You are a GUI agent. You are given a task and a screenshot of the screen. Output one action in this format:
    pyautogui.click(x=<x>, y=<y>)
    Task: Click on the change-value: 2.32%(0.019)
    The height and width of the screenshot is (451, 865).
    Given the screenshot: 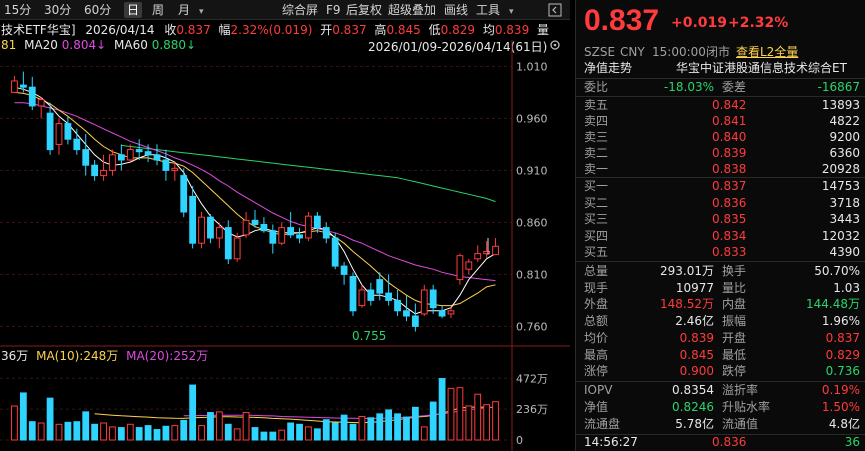 What is the action you would take?
    pyautogui.click(x=271, y=30)
    